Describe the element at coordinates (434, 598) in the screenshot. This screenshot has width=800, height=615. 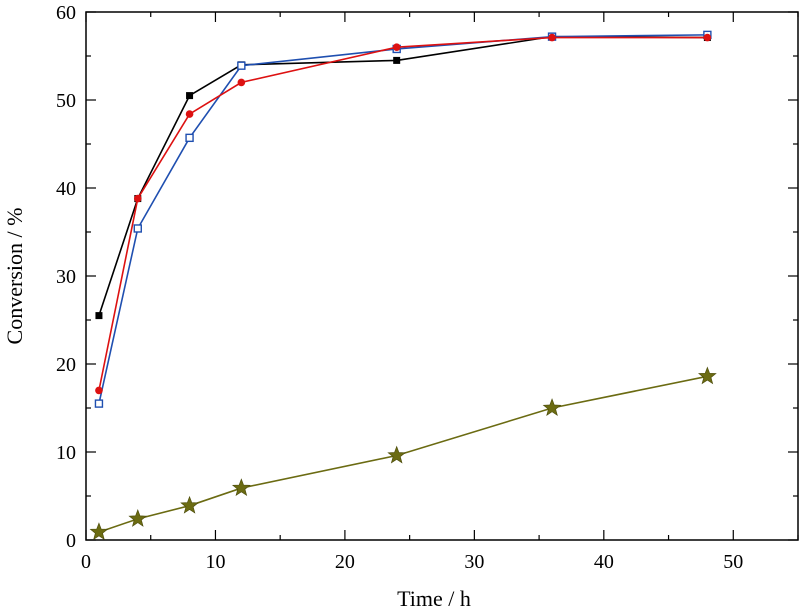
I see `x-axis-title: Time / h` at that location.